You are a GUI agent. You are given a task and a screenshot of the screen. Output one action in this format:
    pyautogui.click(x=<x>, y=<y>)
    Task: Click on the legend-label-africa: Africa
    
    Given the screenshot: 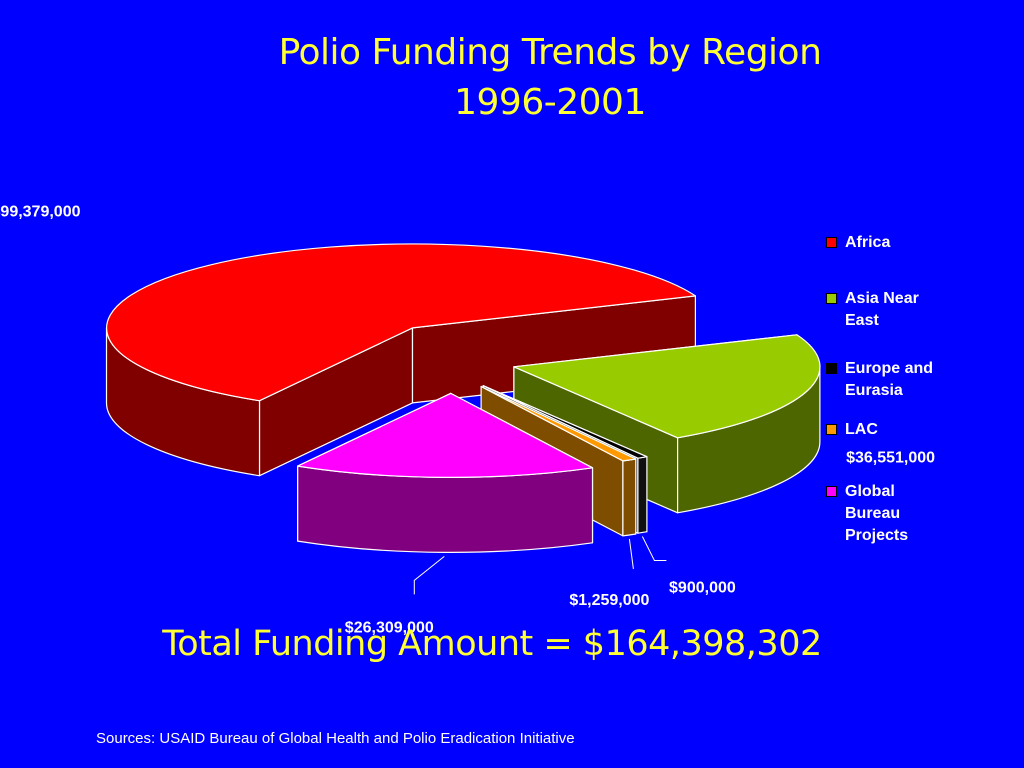 What is the action you would take?
    pyautogui.click(x=868, y=242)
    